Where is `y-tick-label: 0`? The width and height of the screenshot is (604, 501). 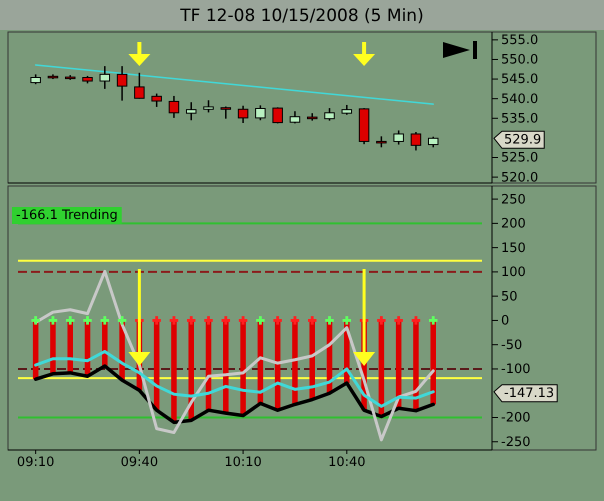
y-tick-label: 0 is located at coordinates (505, 321).